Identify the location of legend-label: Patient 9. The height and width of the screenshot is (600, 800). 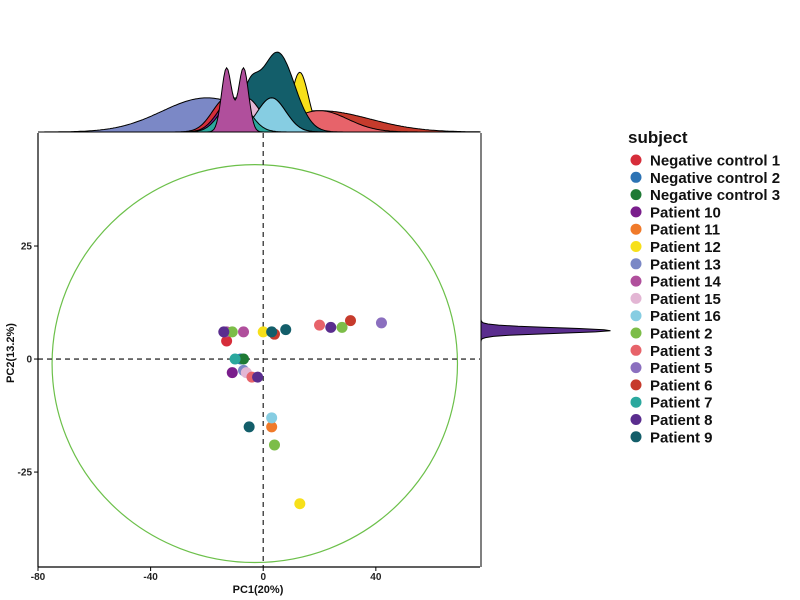
(681, 437).